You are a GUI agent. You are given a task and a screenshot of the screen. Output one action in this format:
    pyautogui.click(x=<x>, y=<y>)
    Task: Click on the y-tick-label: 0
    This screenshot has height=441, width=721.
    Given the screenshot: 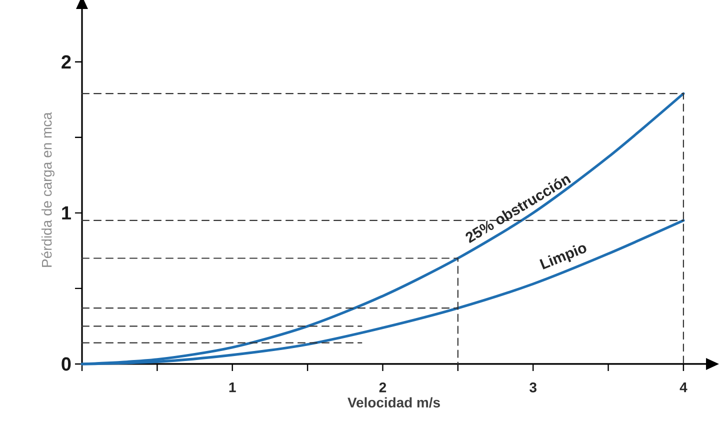 What is the action you would take?
    pyautogui.click(x=66, y=364)
    